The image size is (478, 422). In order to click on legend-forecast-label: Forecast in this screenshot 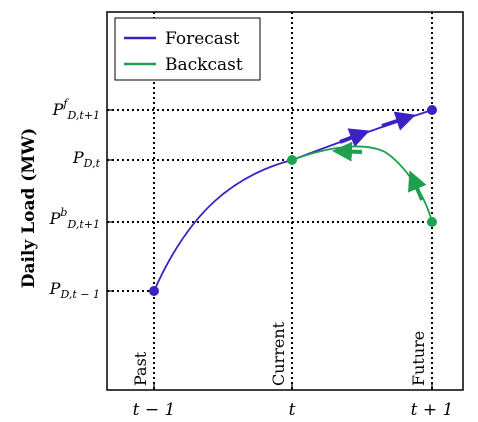, I will do `click(202, 39)`.